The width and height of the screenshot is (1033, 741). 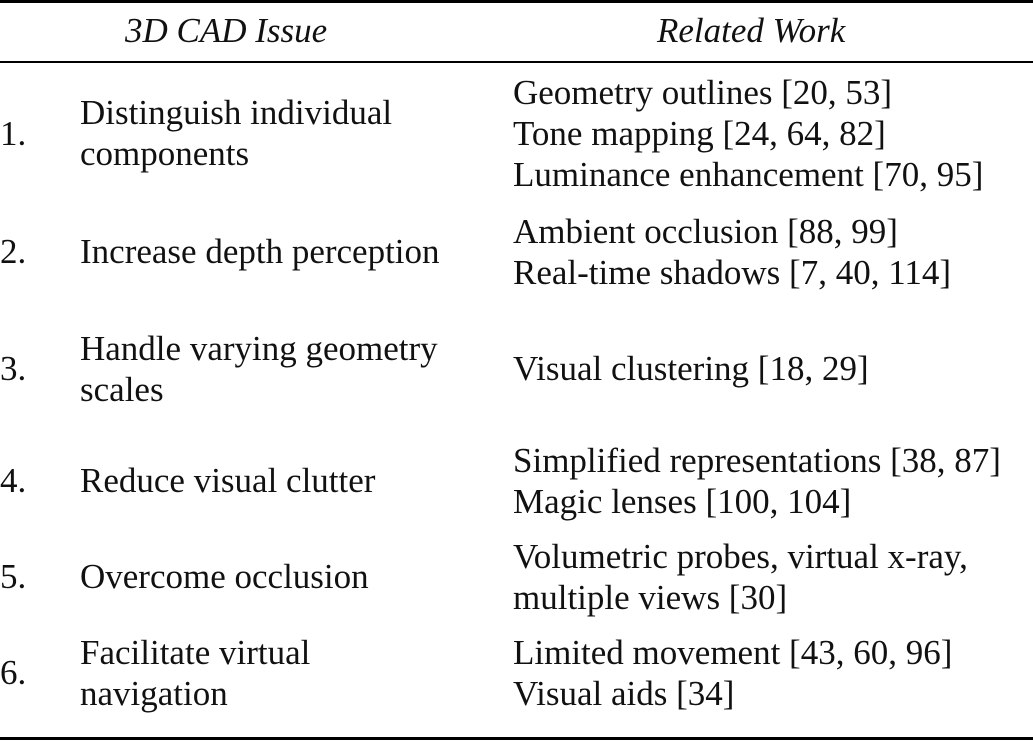 I want to click on work-line: Volumetric probes, virtual x-ray,, so click(x=740, y=556).